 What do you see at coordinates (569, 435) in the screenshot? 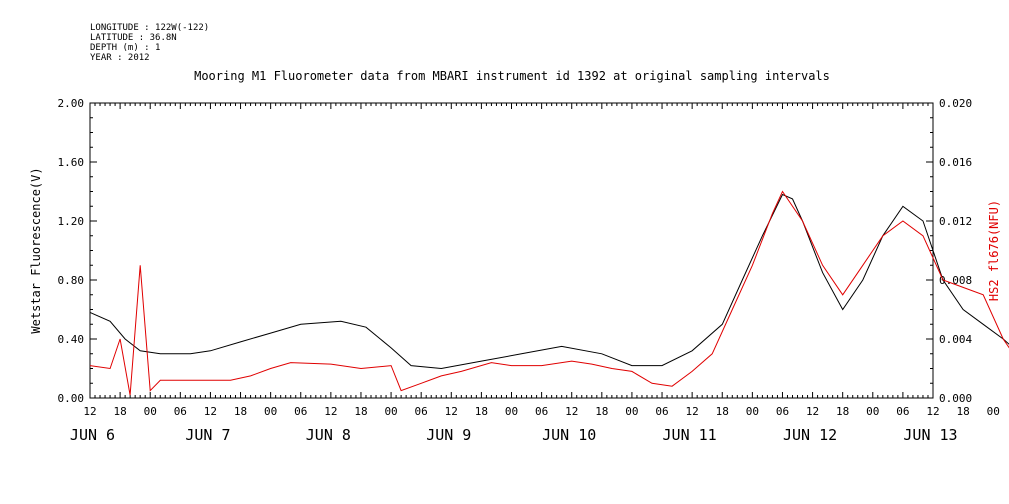
I see `x-day-label: JUN 10` at bounding box center [569, 435].